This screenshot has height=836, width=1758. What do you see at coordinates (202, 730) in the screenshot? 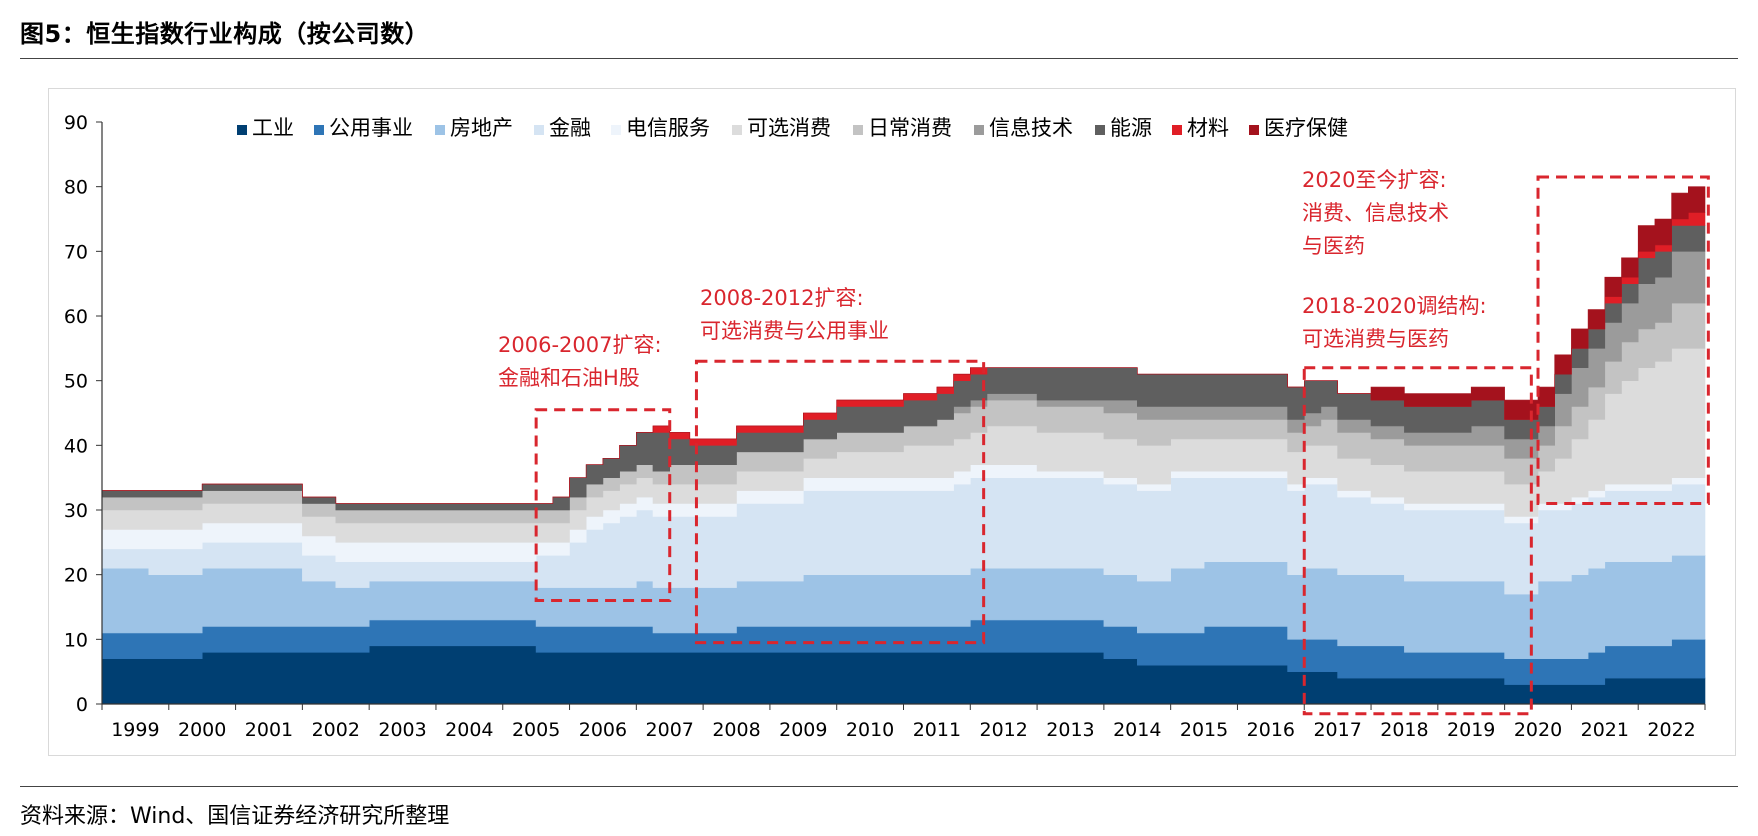
I see `x-tick-label: 2000` at bounding box center [202, 730].